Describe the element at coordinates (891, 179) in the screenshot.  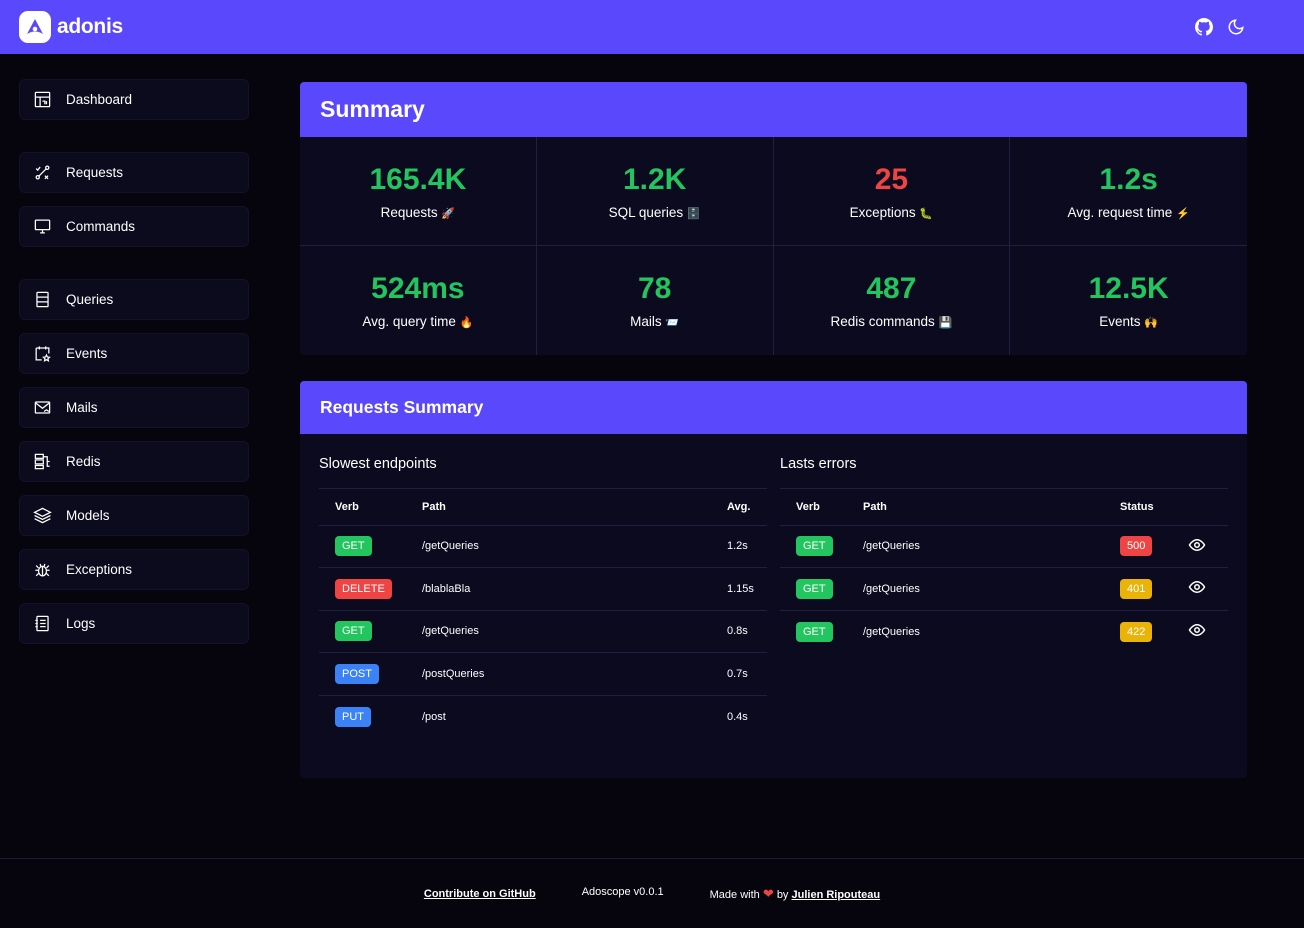
I see `stat-value: 25` at that location.